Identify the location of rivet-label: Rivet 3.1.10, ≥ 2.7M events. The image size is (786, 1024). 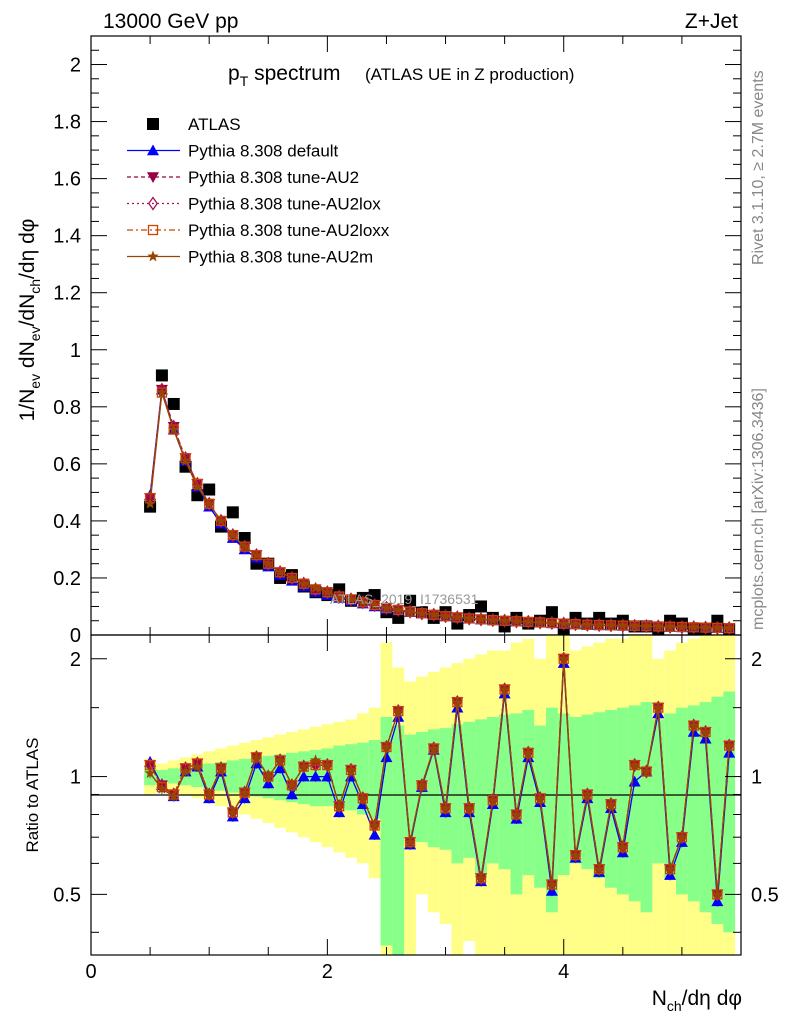
(758, 167).